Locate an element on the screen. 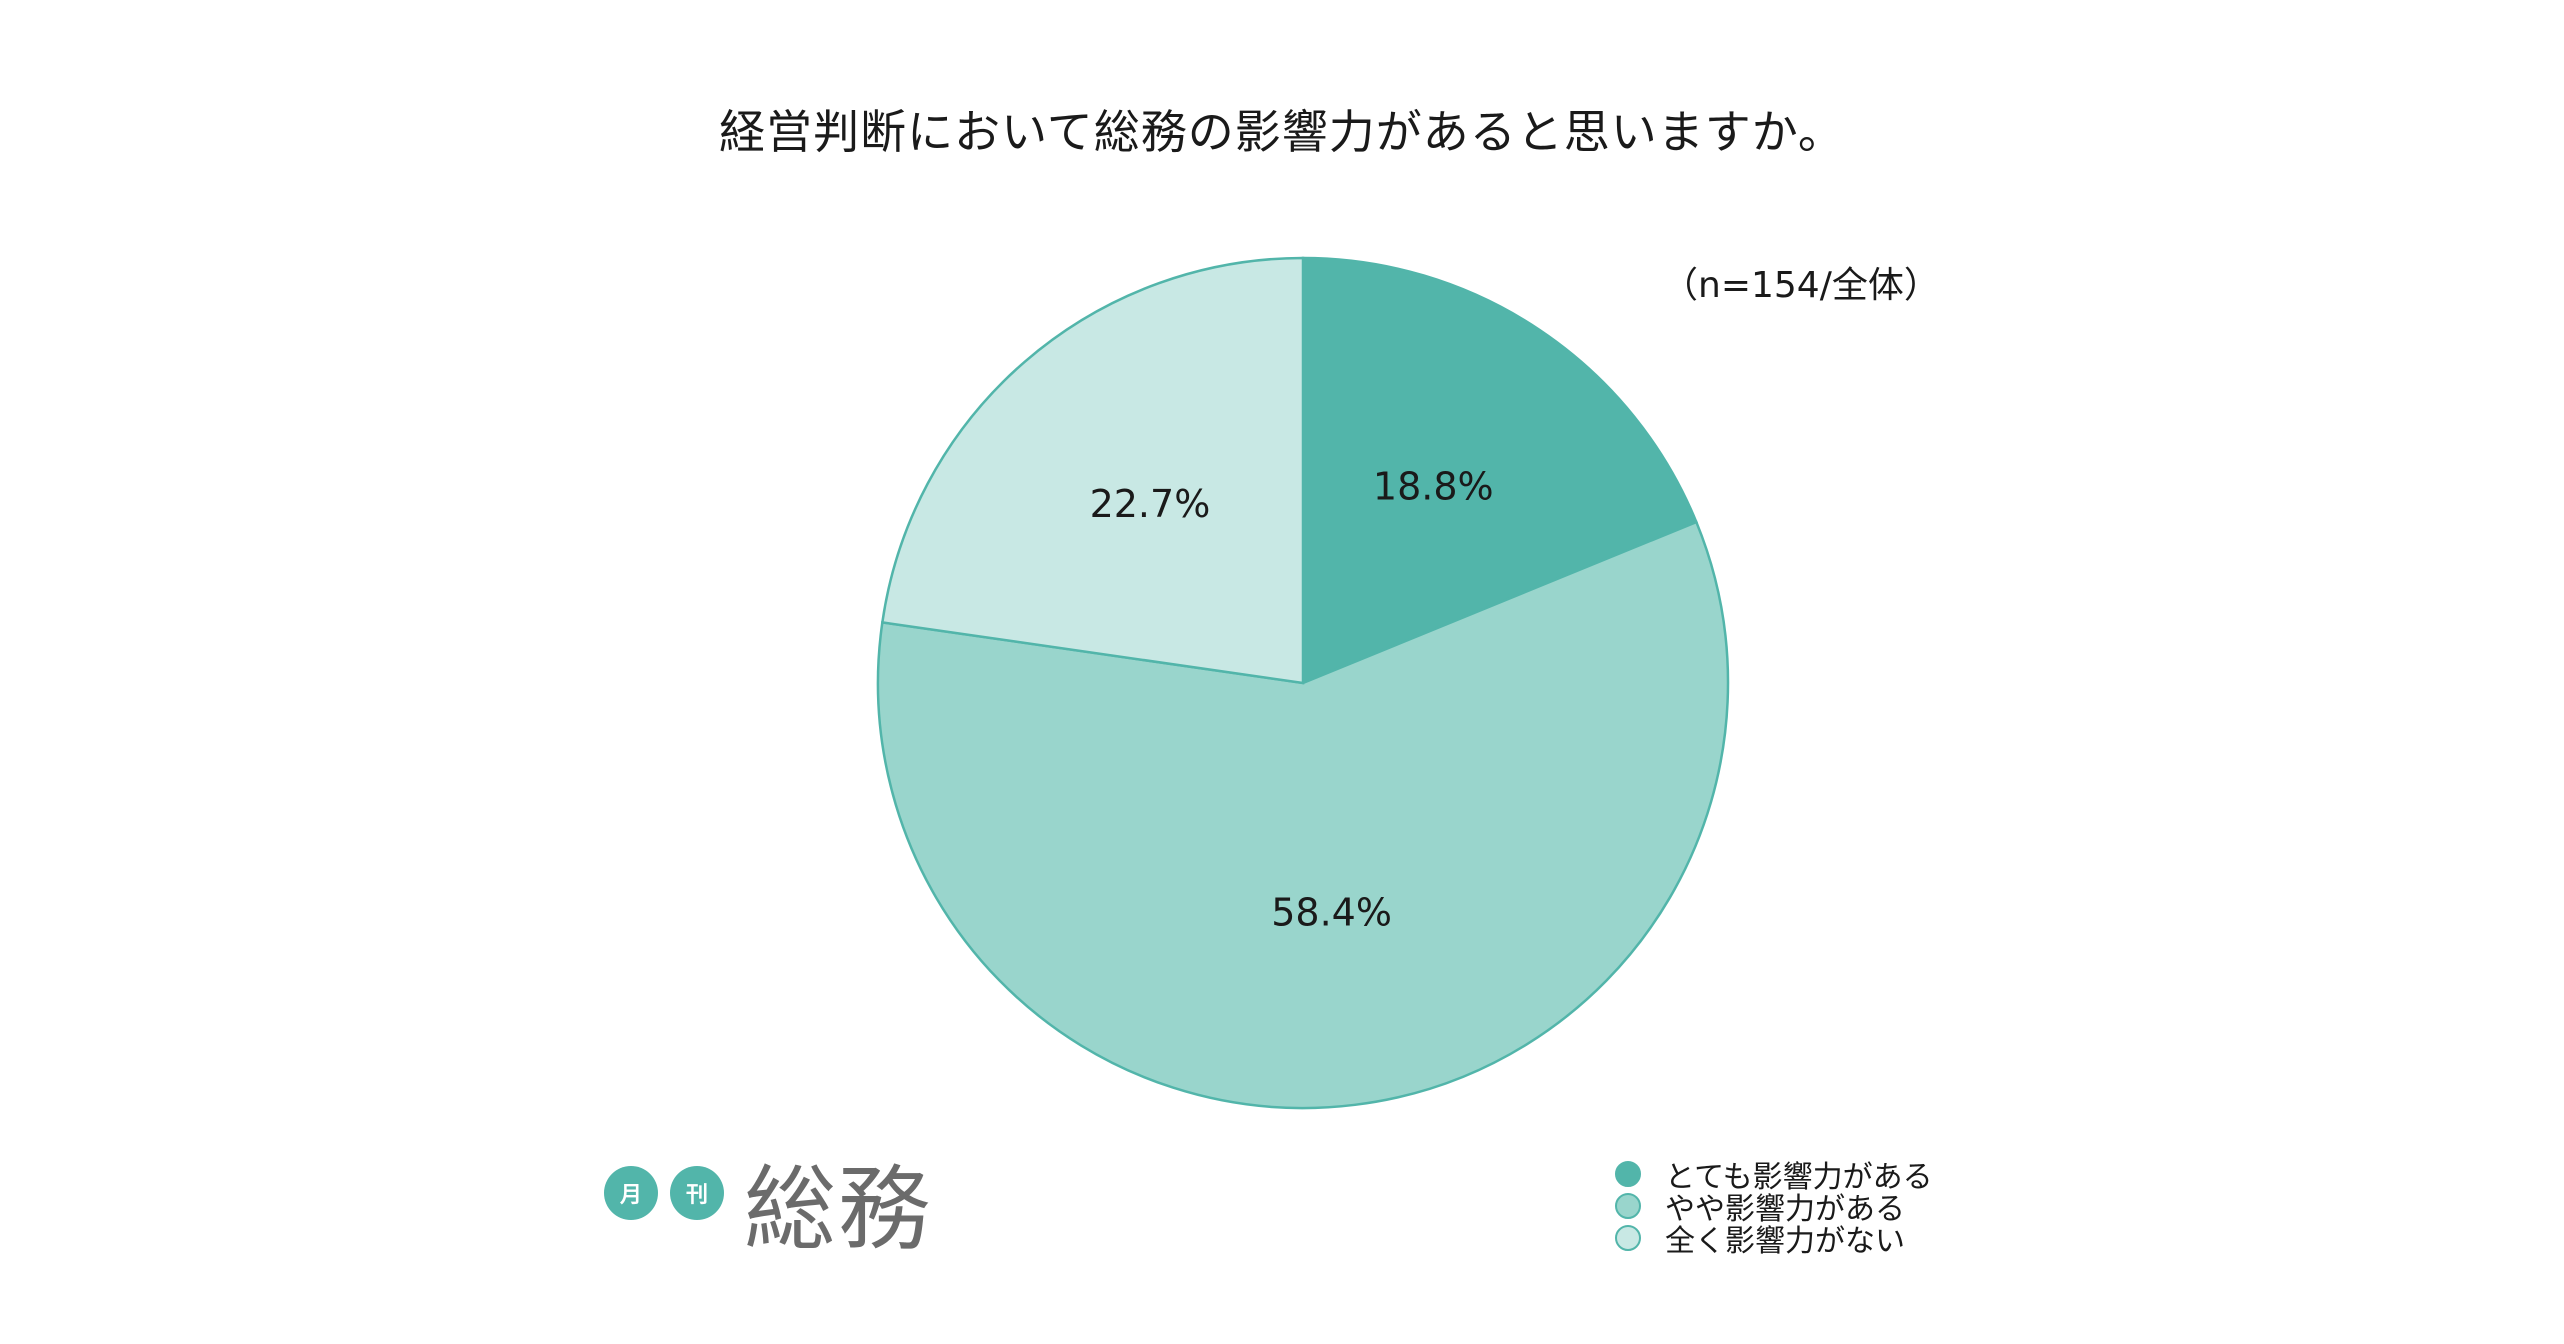 Image resolution: width=2564 pixels, height=1344 pixels. legend: とても影響力がある やや影響力がある 全く影響力がない is located at coordinates (1774, 1208).